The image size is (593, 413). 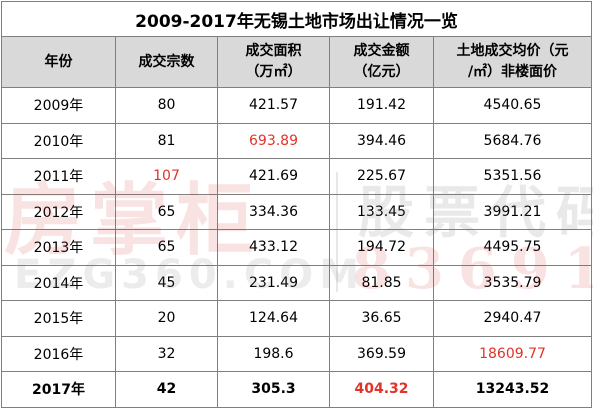 I want to click on cell-count: 45, so click(x=166, y=282).